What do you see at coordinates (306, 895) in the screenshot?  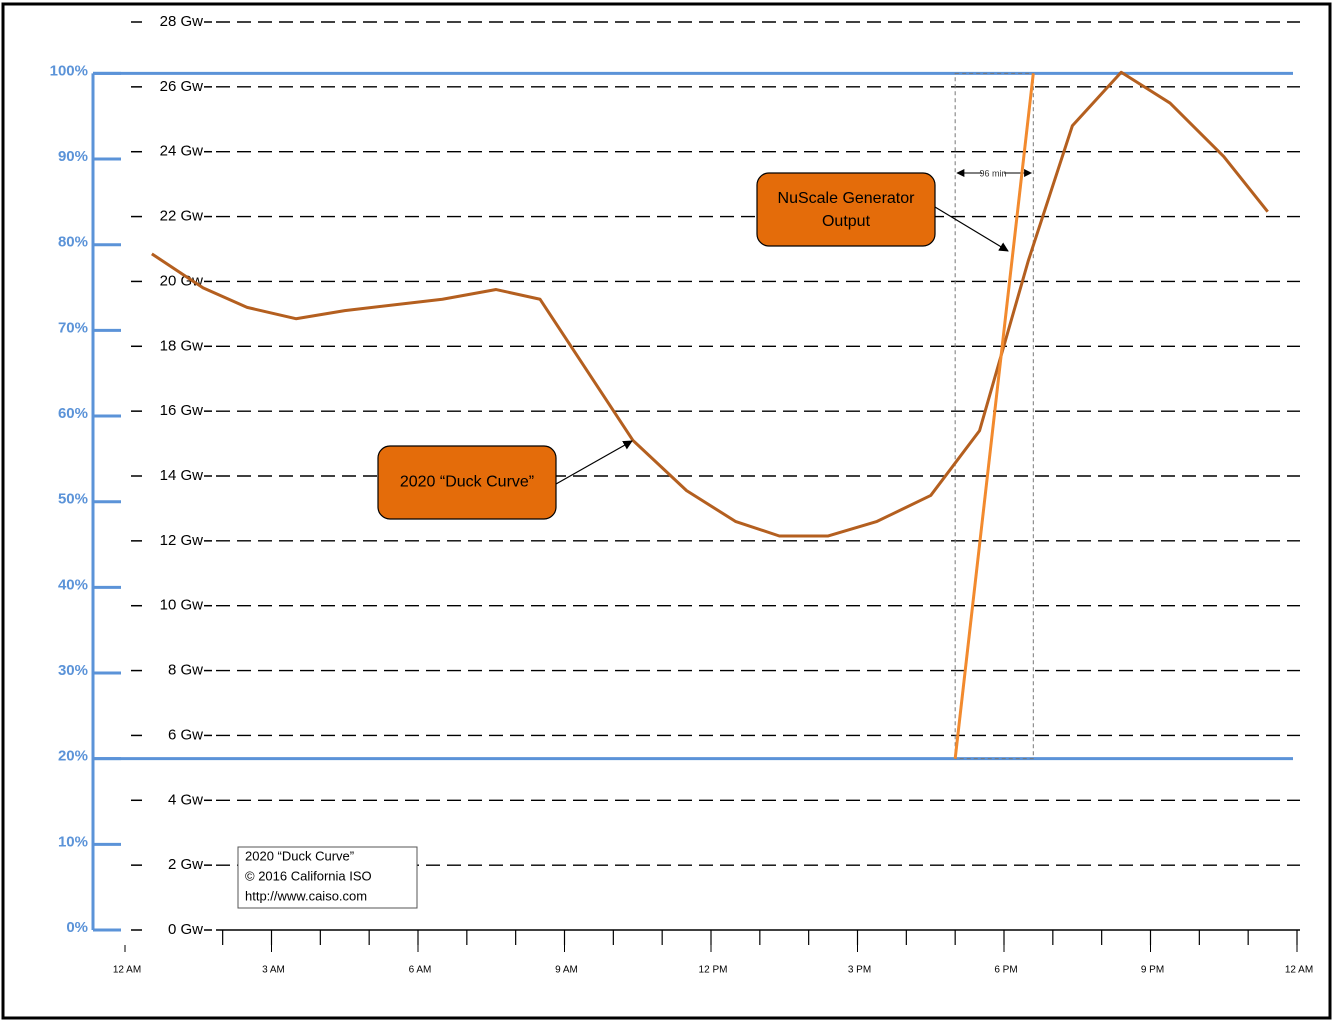 I see `source-text: http://www.caiso.com` at bounding box center [306, 895].